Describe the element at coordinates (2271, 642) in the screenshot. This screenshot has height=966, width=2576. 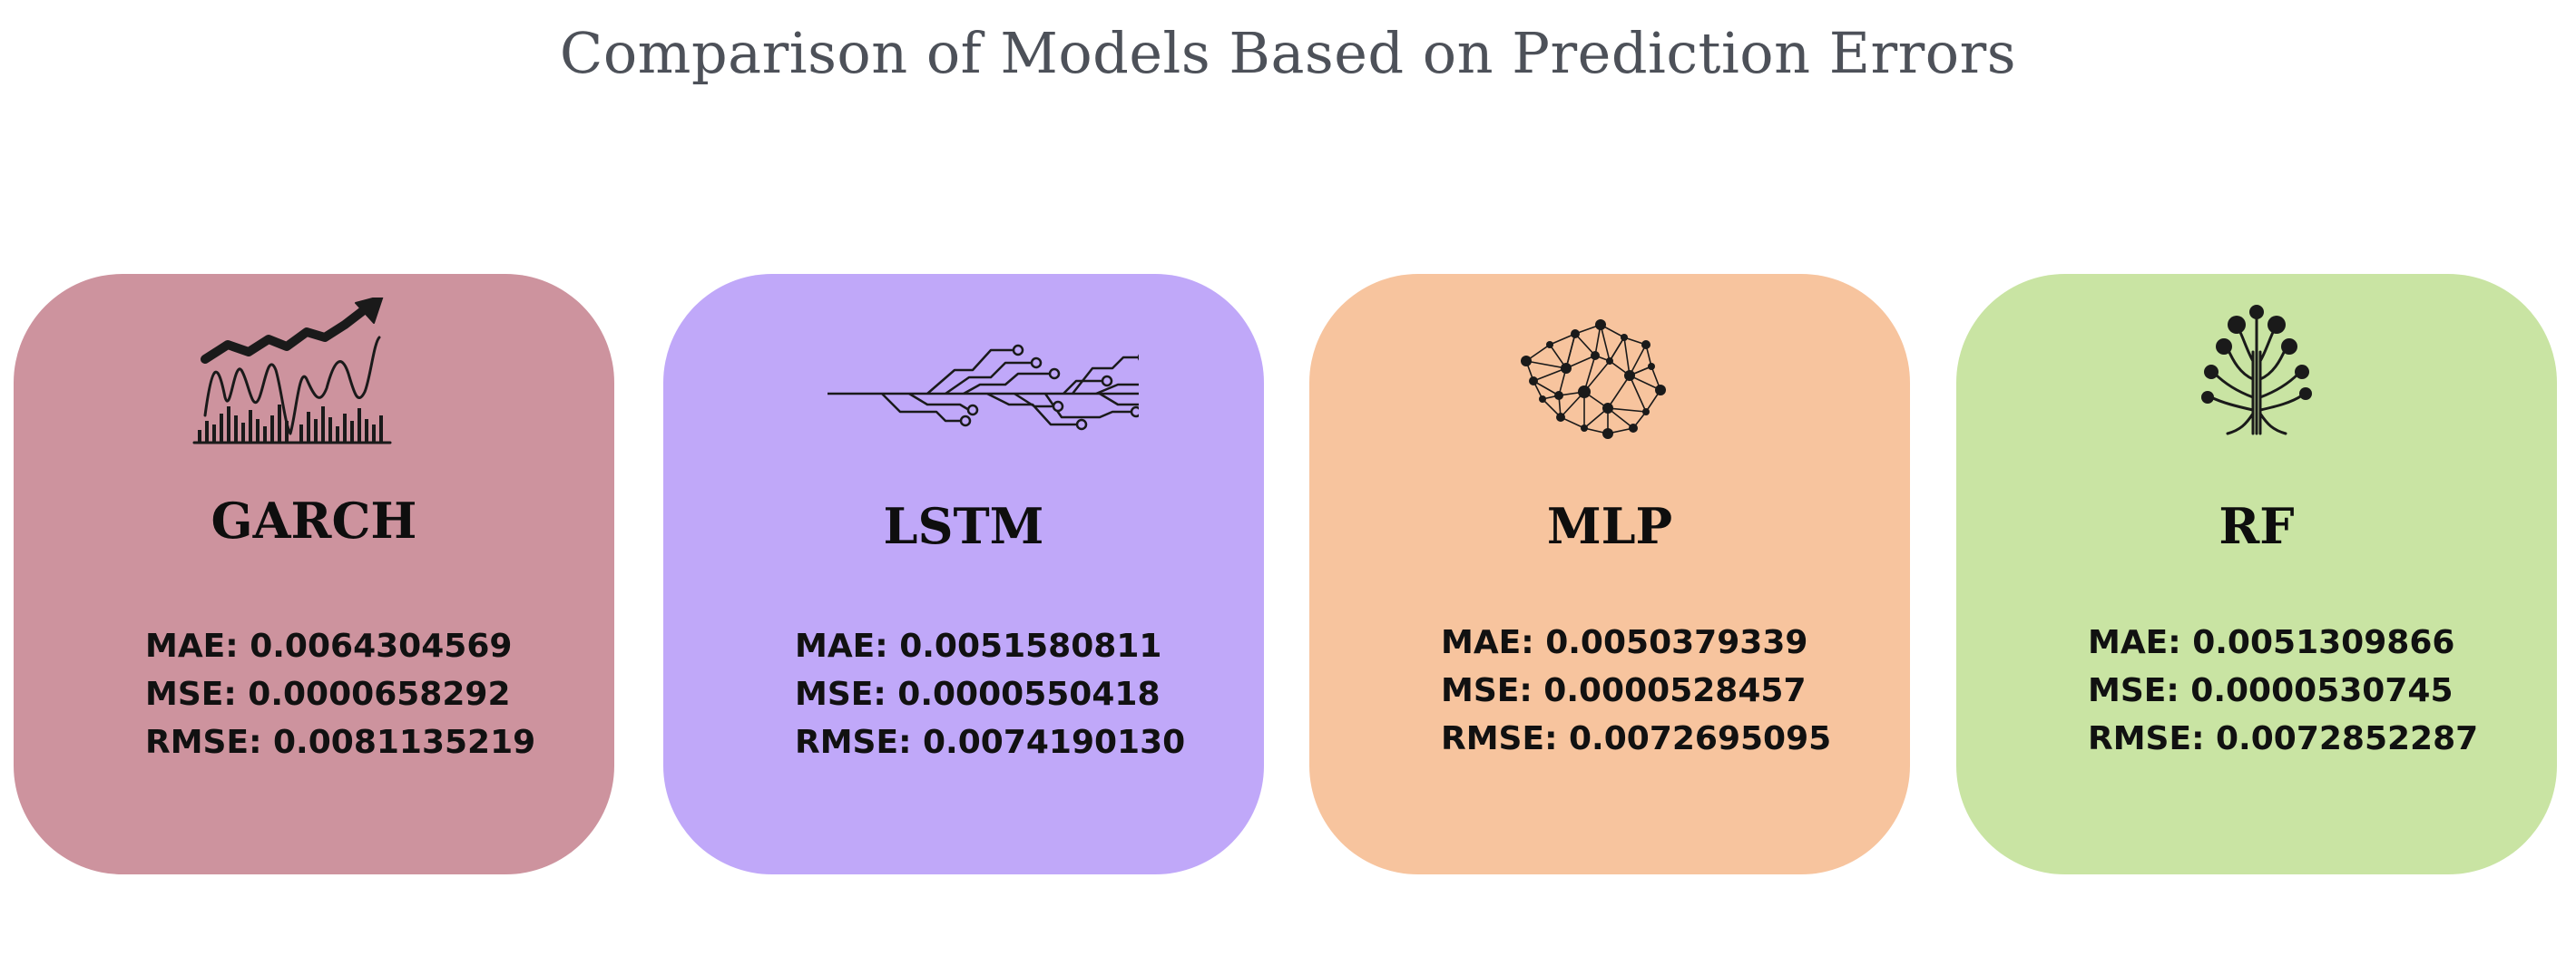
I see `mae-value: MAE: 0.0051309866` at that location.